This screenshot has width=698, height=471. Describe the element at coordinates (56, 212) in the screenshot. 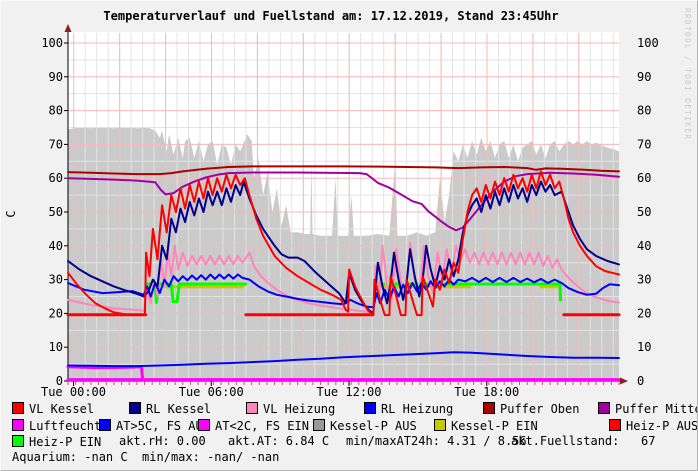

I see `y-tick-label-left: 50` at that location.